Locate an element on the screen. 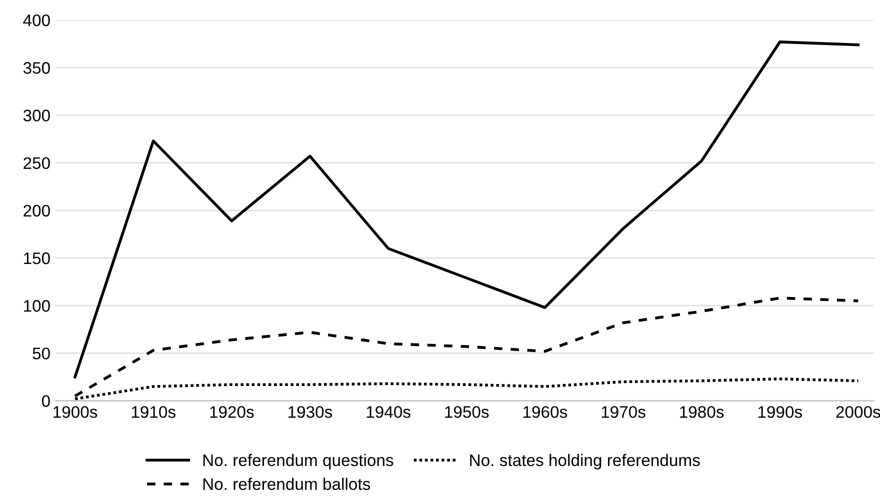 The height and width of the screenshot is (501, 880). x-tick-label: 2000s is located at coordinates (858, 412).